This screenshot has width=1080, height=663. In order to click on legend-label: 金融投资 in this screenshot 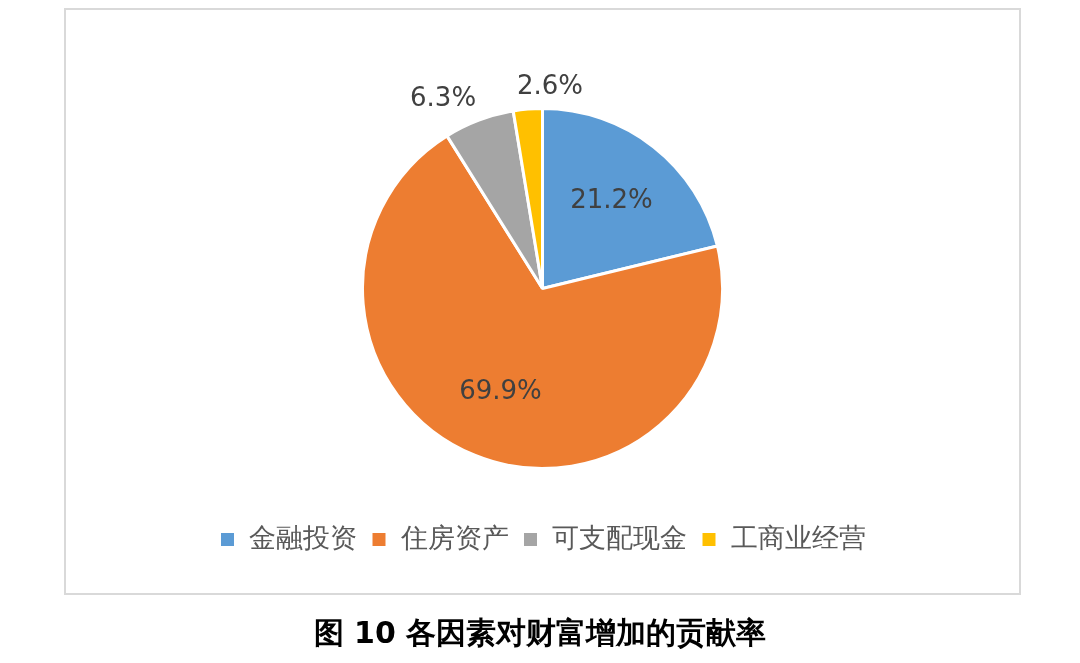, I will do `click(303, 537)`.